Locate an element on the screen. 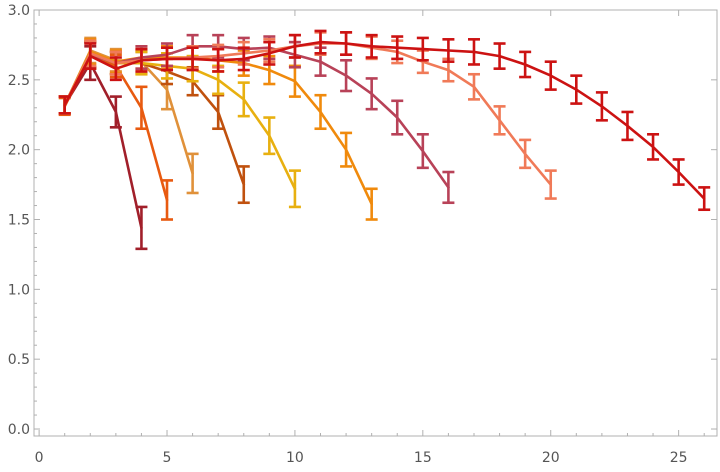 The height and width of the screenshot is (472, 720). y-tick-label: 0.5 is located at coordinates (19, 360).